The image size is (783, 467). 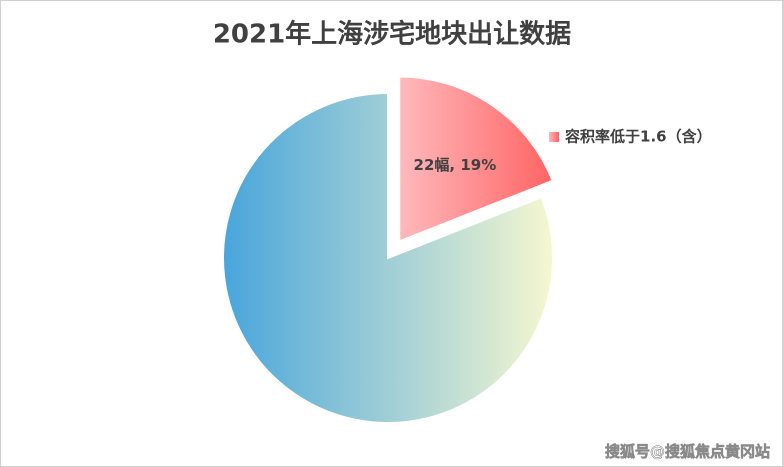 I want to click on legend-label: 容积率低于1.6（含）, so click(x=638, y=137).